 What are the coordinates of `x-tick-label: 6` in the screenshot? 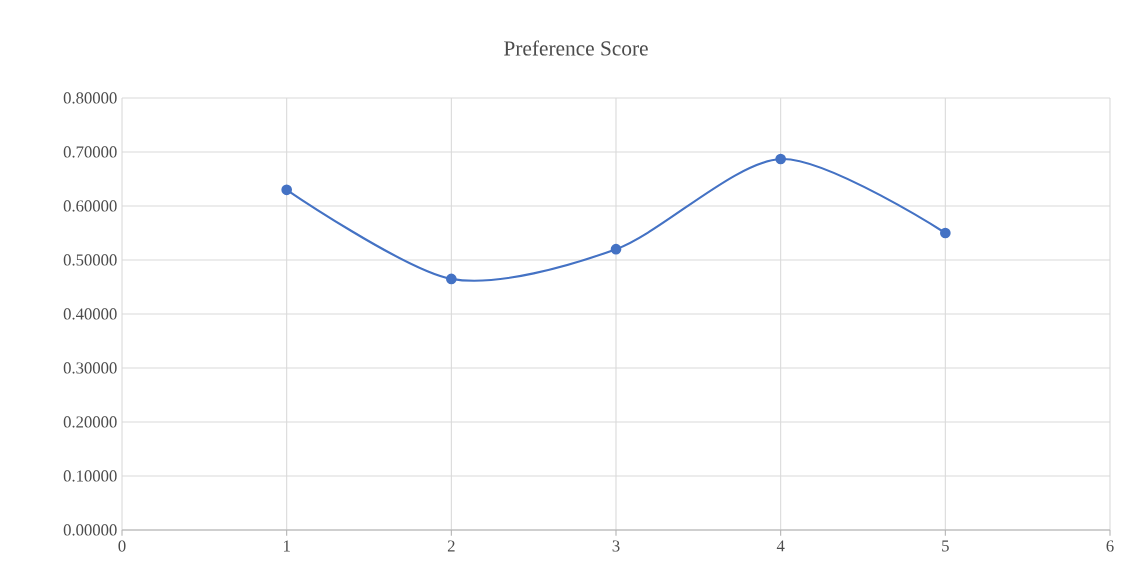 It's located at (1110, 546).